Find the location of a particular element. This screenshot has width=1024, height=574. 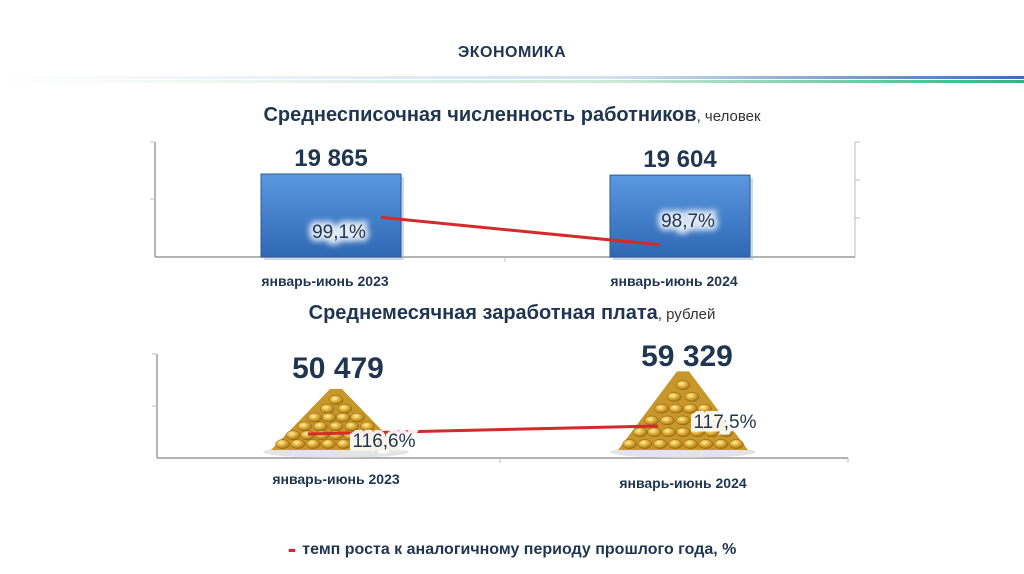

page-title: ЭКОНОМИКА is located at coordinates (512, 52).